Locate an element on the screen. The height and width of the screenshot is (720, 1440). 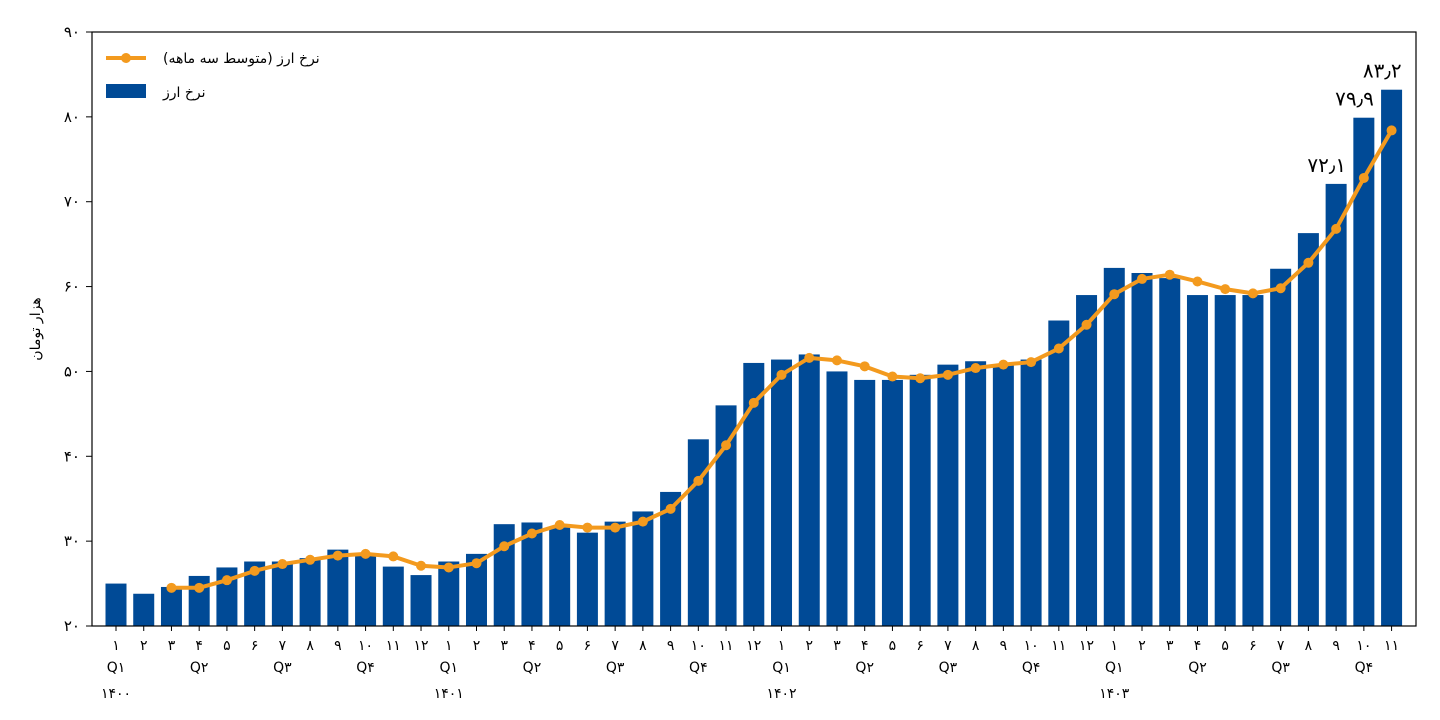
month-label: ۶ is located at coordinates (920, 646).